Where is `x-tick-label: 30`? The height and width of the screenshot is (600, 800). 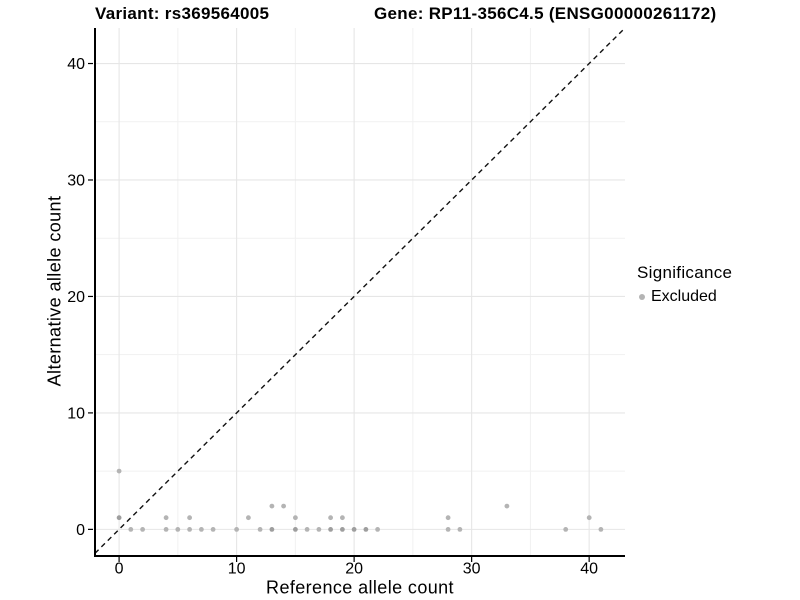
x-tick-label: 30 is located at coordinates (472, 569).